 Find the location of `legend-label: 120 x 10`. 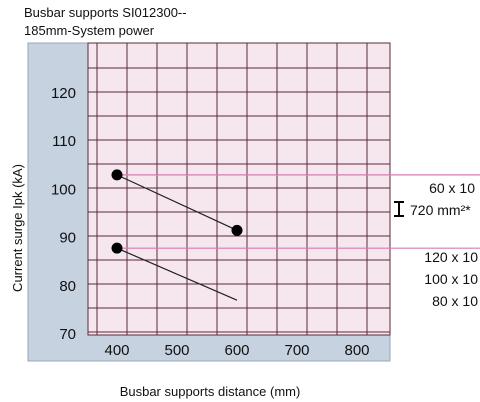

legend-label: 120 x 10 is located at coordinates (451, 257).